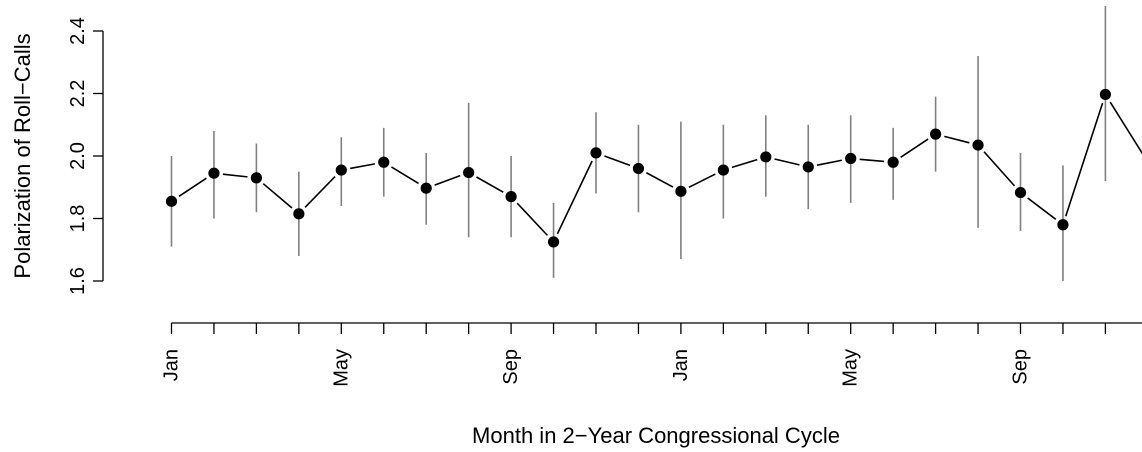  I want to click on y-axis-title: Polarization of Roll−Calls, so click(22, 155).